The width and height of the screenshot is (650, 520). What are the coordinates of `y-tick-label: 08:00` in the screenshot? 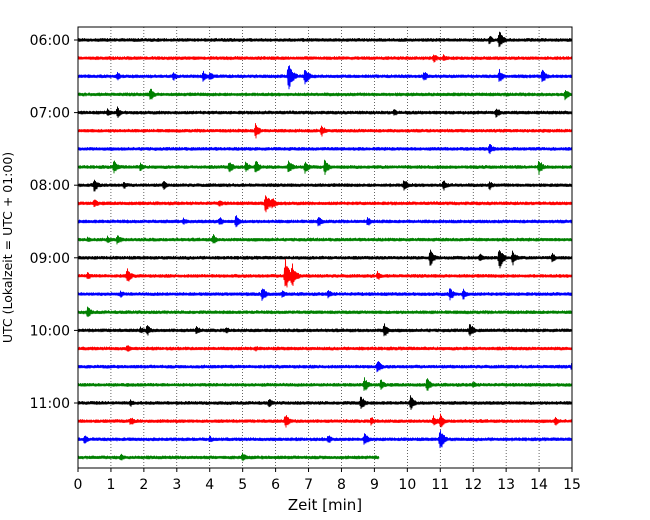 It's located at (50, 186).